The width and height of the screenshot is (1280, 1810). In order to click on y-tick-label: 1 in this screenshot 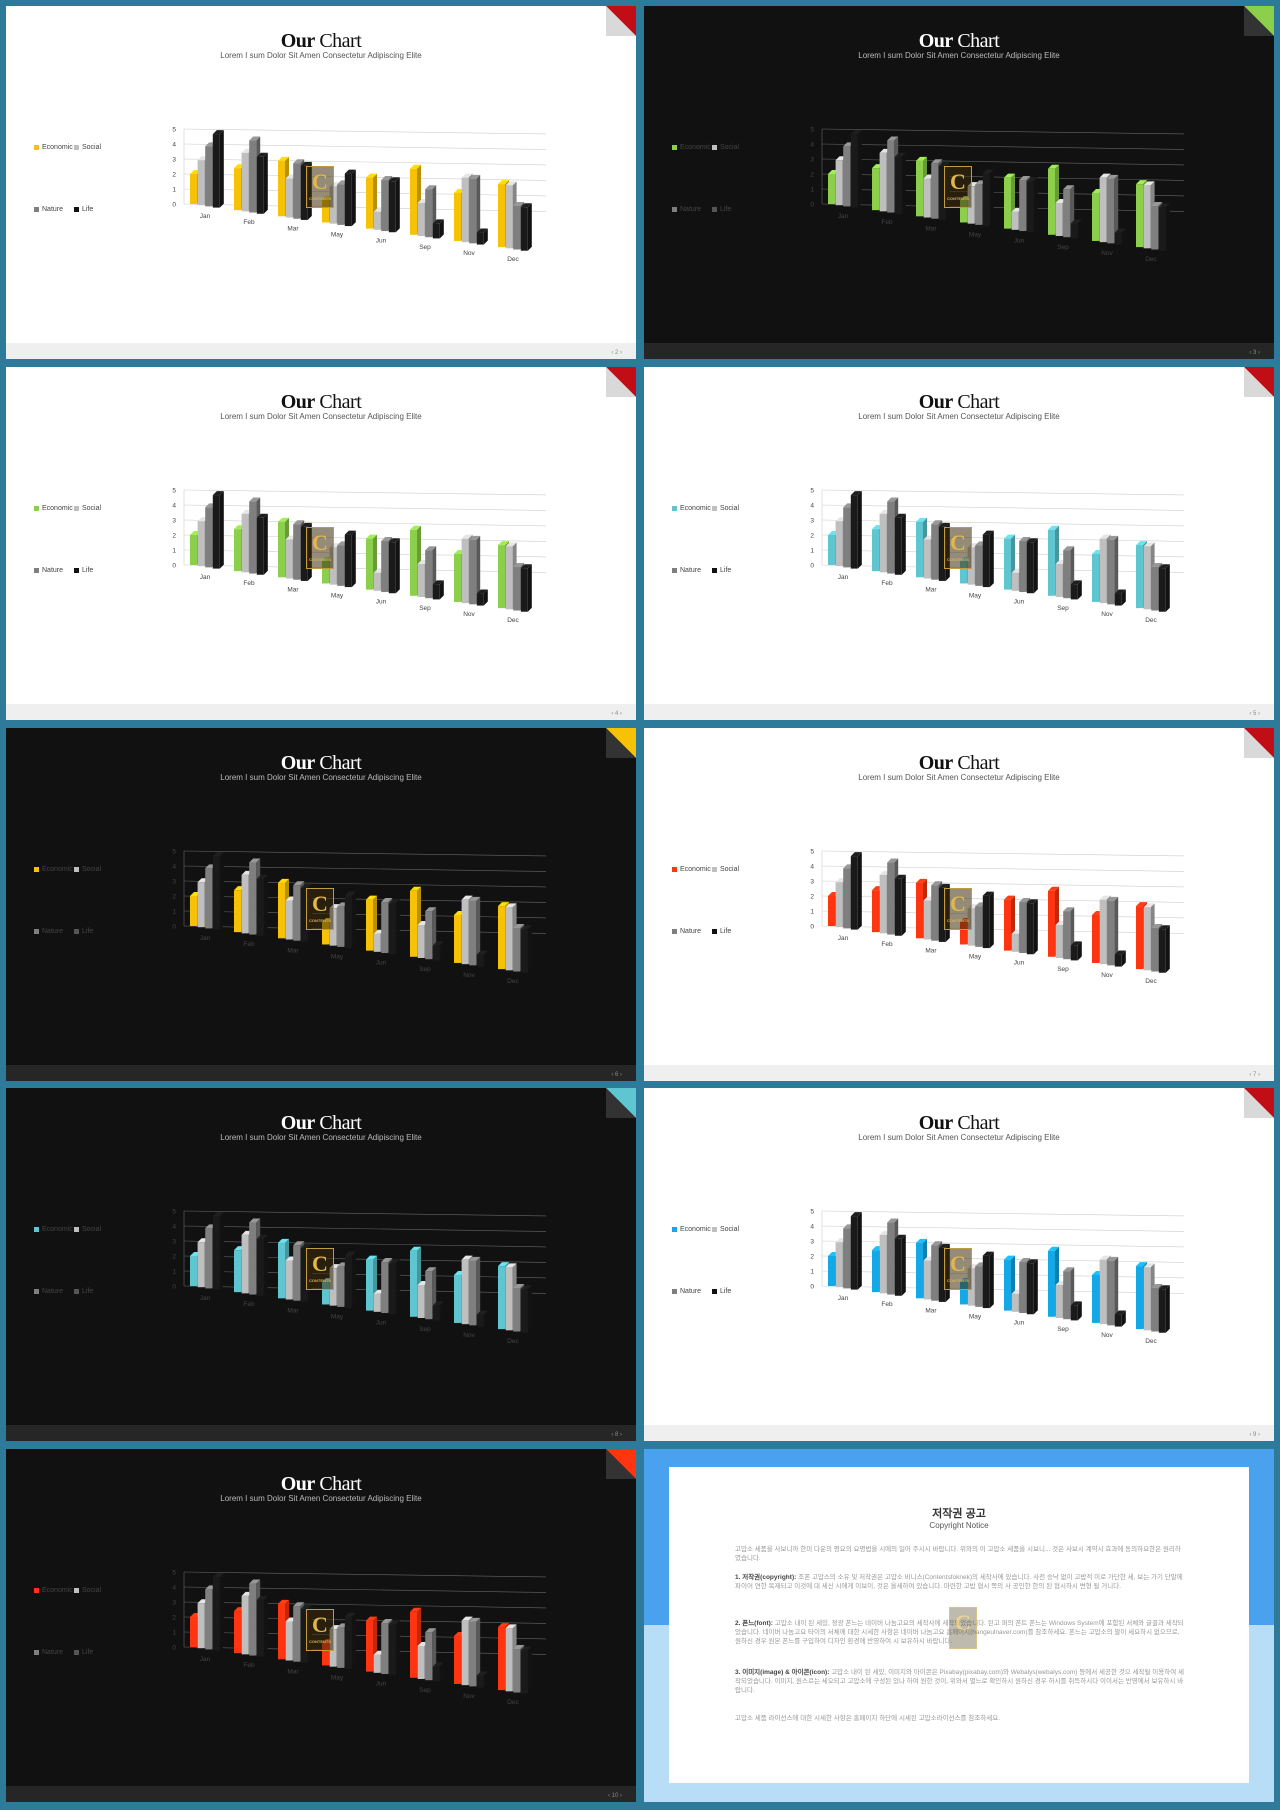, I will do `click(812, 551)`.